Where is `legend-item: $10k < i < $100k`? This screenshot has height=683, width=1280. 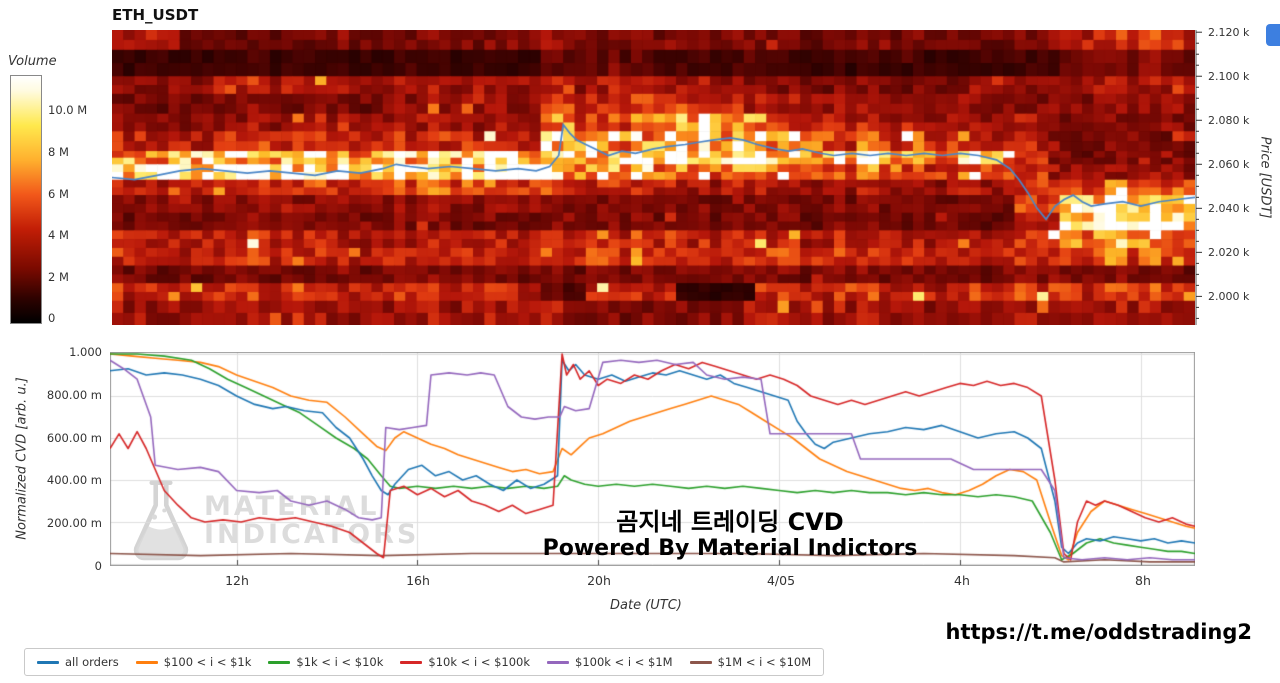 legend-item: $10k < i < $100k is located at coordinates (465, 662).